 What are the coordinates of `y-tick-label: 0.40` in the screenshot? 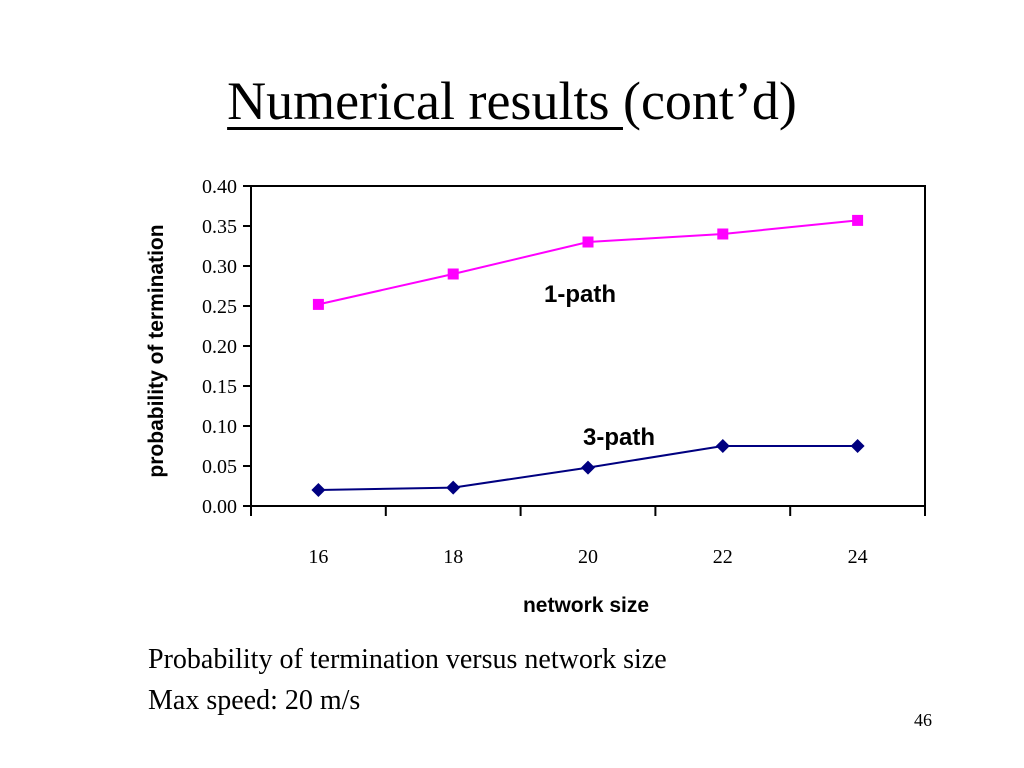 It's located at (219, 187).